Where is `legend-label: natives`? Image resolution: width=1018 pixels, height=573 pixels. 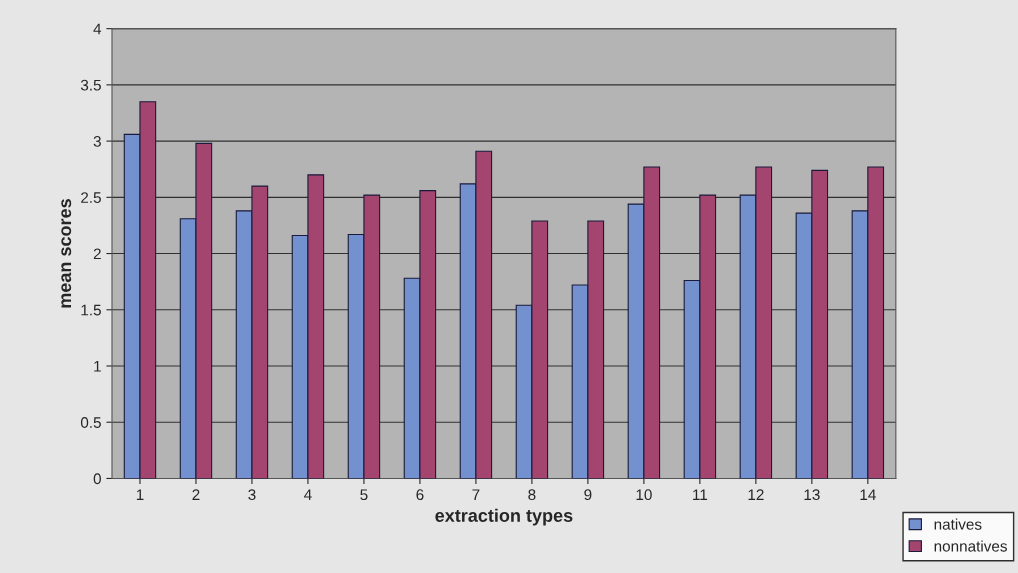 legend-label: natives is located at coordinates (958, 524).